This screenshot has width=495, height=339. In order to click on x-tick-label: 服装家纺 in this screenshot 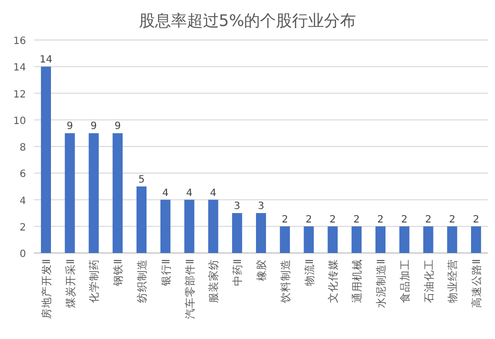, I will do `click(213, 281)`.